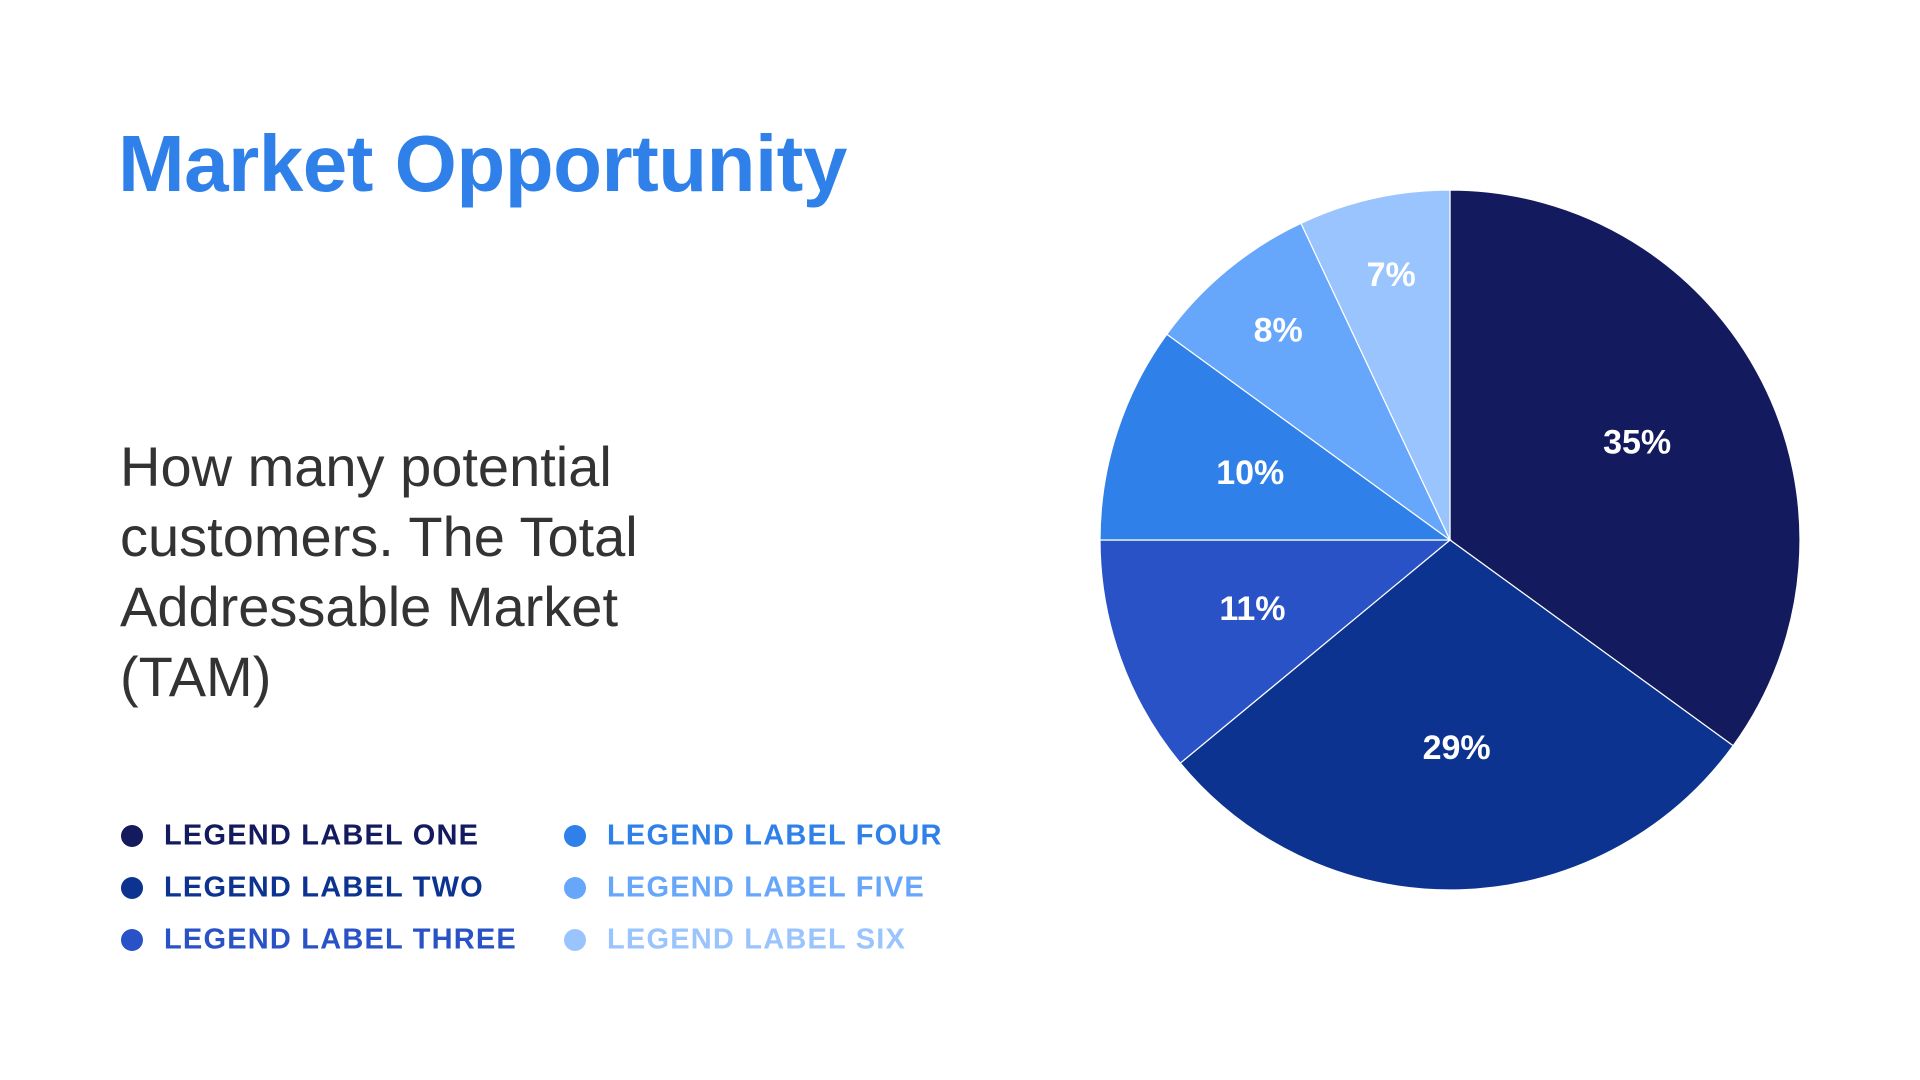 This screenshot has height=1080, width=1920. What do you see at coordinates (482, 163) in the screenshot?
I see `slide-title: Market Opportunity` at bounding box center [482, 163].